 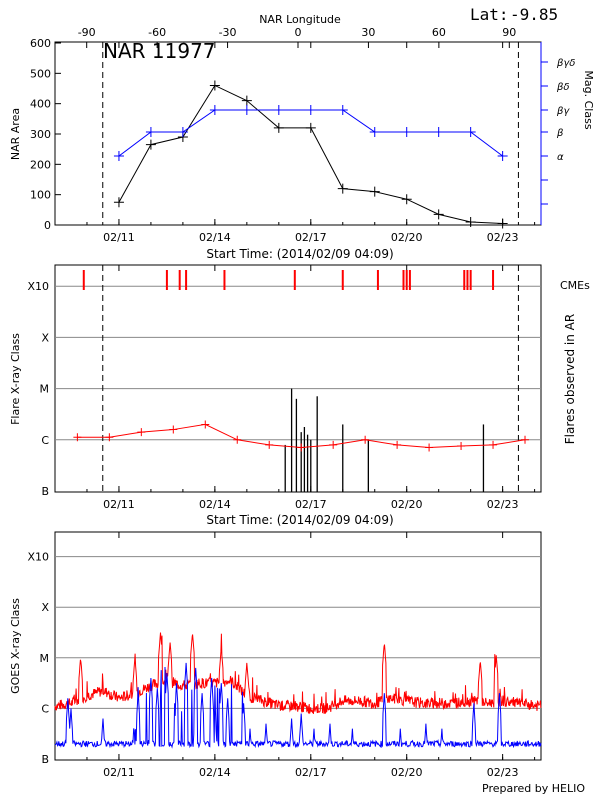 What do you see at coordinates (575, 285) in the screenshot?
I see `cmes-label: CMEs` at bounding box center [575, 285].